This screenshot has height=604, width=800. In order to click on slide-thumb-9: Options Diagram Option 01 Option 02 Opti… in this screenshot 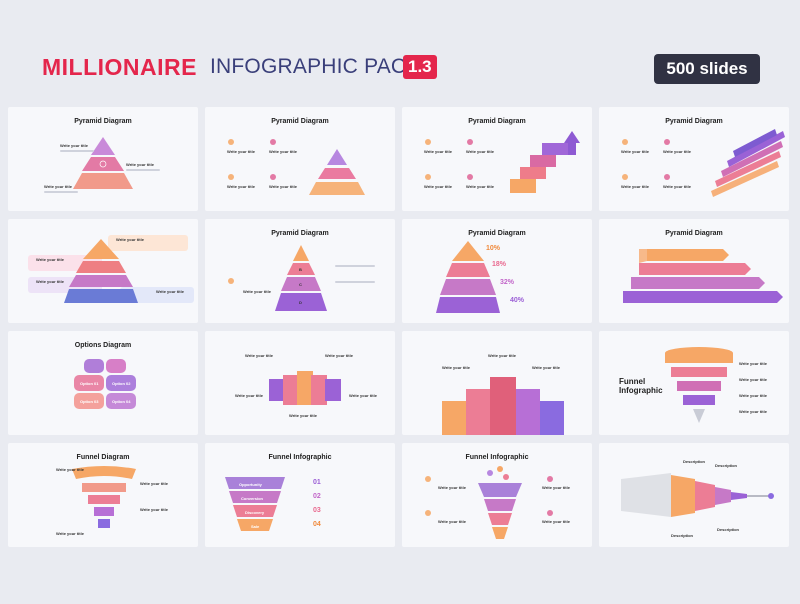, I will do `click(103, 383)`.